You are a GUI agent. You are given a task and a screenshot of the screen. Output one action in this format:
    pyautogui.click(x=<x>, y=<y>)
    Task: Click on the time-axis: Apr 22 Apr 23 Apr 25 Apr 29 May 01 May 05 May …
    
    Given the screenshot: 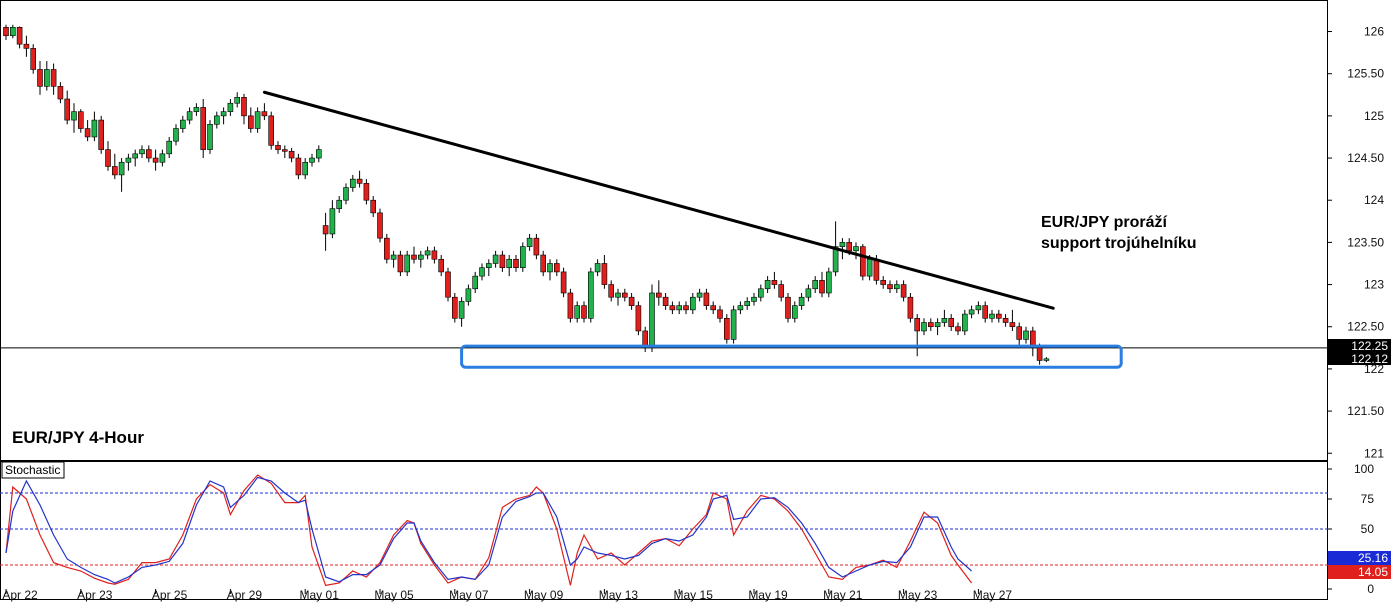 What is the action you would take?
    pyautogui.click(x=507, y=595)
    